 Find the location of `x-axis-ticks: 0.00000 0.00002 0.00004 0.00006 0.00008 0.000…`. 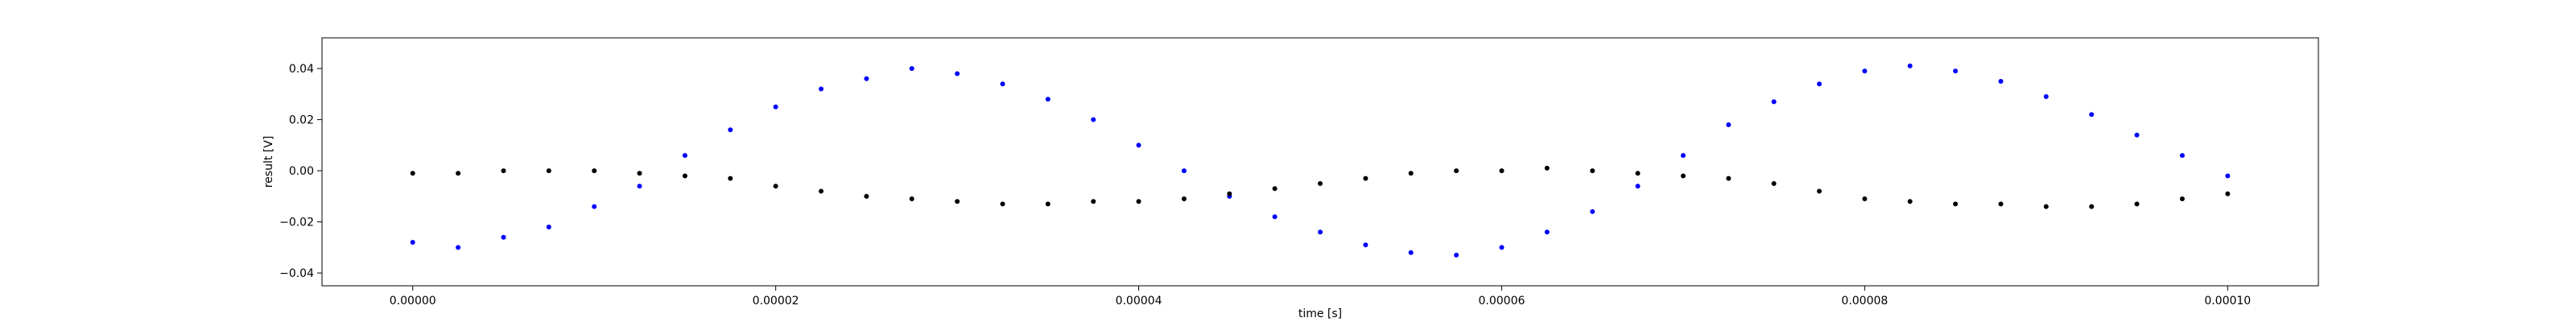

x-axis-ticks: 0.00000 0.00002 0.00004 0.00006 0.00008 0.000… is located at coordinates (1320, 297).